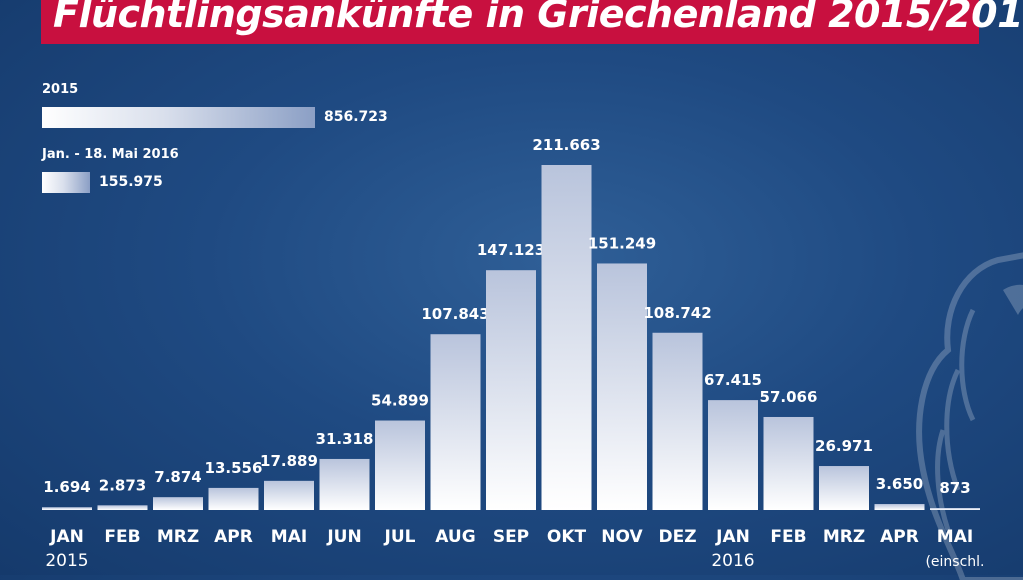  I want to click on eagle-watermark-icon, so click(969, 416).